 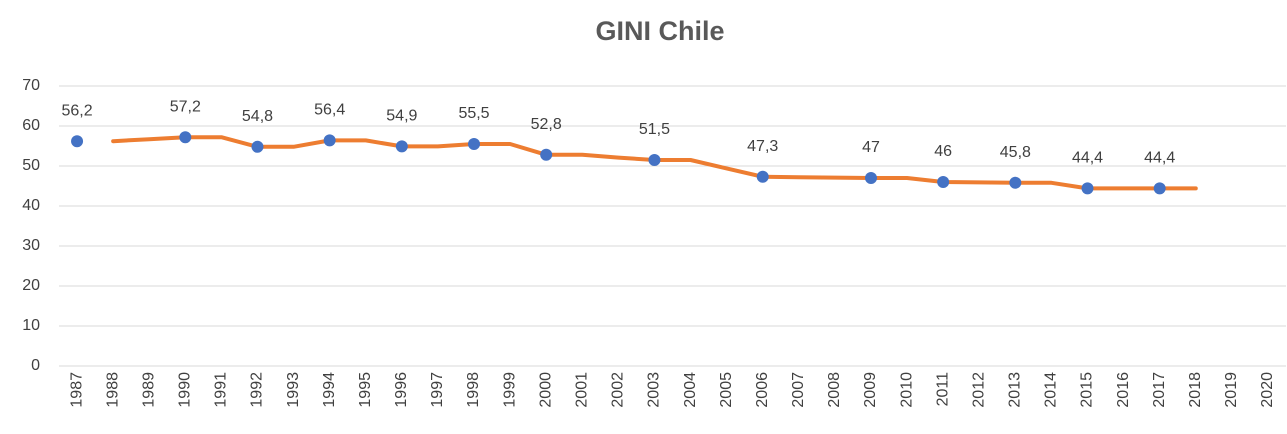 I want to click on x-tick-label: 1994, so click(x=329, y=390).